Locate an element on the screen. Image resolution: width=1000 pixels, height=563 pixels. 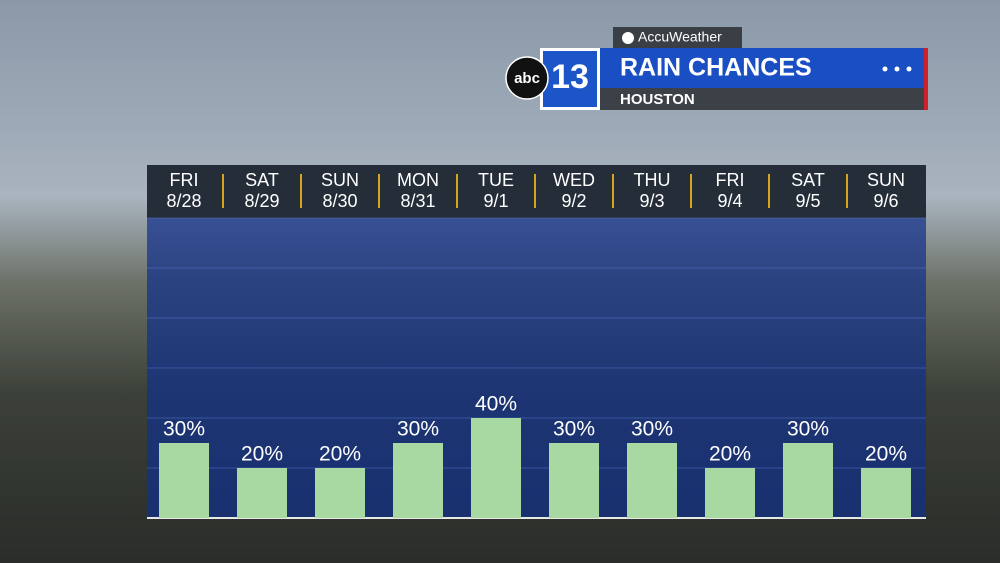
x-tick-date: 9/1 is located at coordinates (495, 201).